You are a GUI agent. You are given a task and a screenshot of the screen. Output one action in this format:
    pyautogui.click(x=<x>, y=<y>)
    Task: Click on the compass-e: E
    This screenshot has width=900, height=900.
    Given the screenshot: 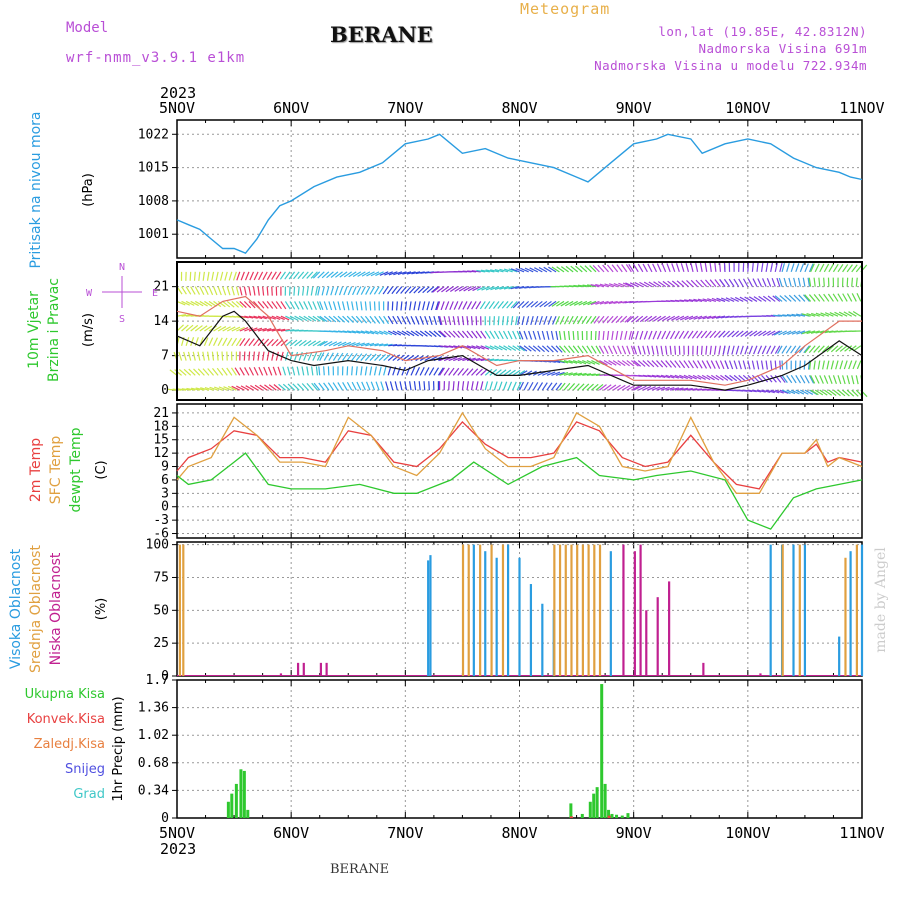 What is the action you would take?
    pyautogui.click(x=155, y=293)
    